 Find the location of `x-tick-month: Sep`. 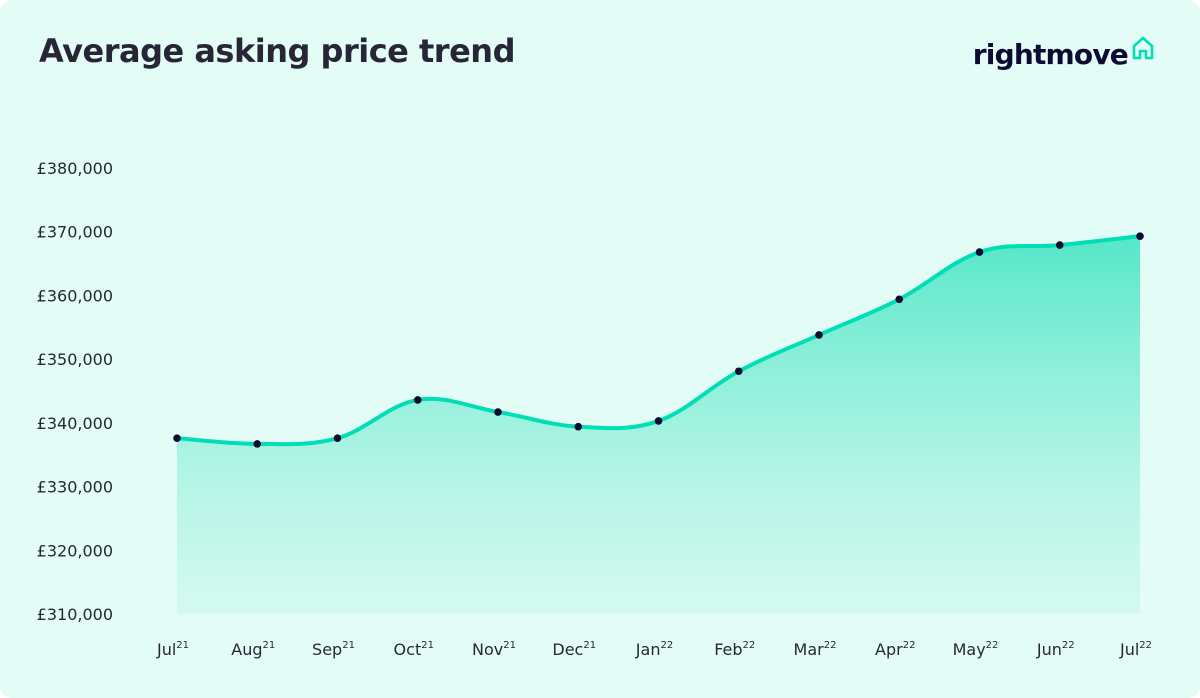

x-tick-month: Sep is located at coordinates (327, 649).